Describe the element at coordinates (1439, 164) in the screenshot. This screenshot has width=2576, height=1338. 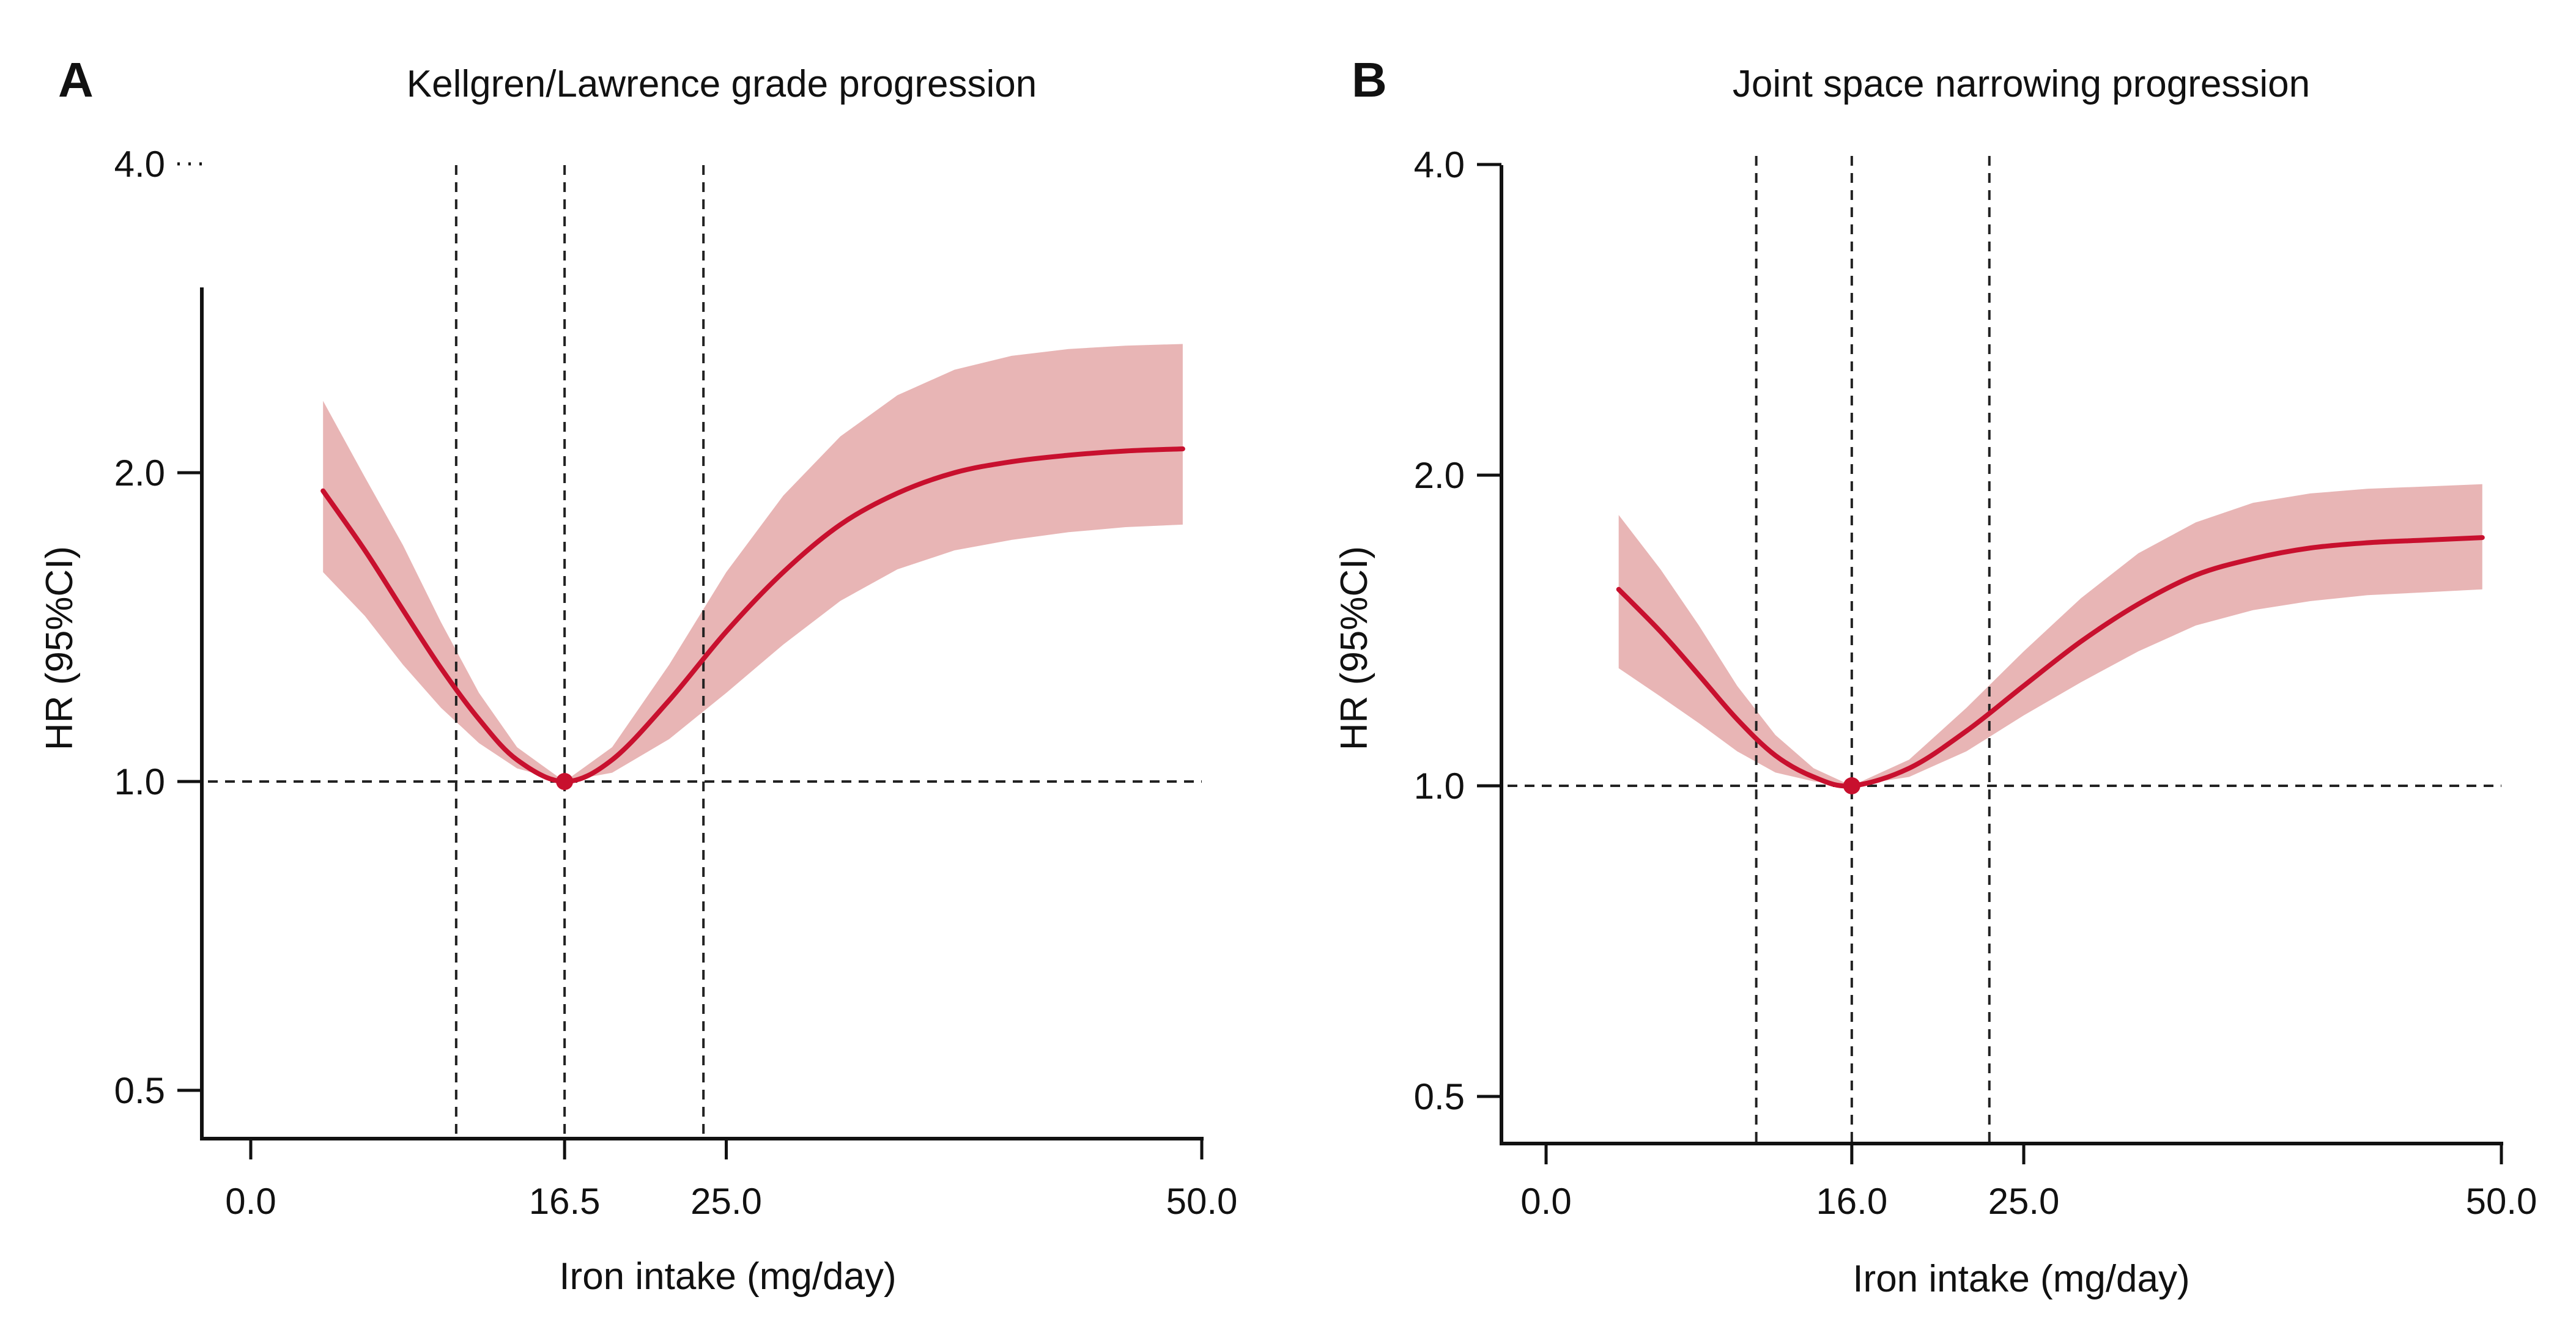
I see `panel-b-y-tick-label-3: 4.0` at that location.